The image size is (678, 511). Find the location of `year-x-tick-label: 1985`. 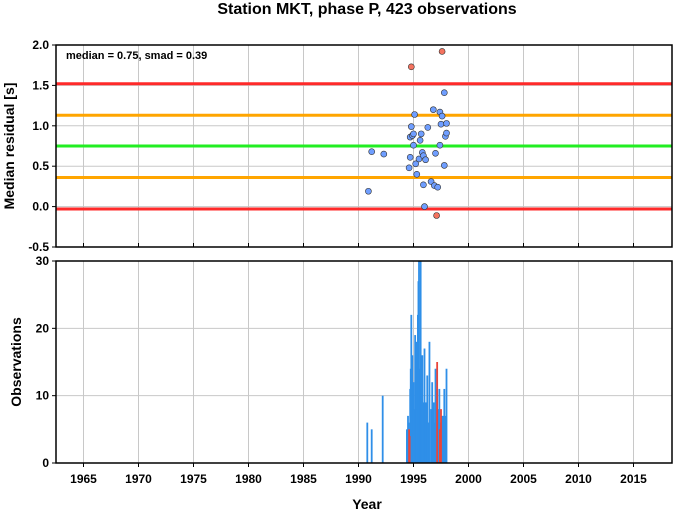

year-x-tick-label: 1985 is located at coordinates (303, 479).